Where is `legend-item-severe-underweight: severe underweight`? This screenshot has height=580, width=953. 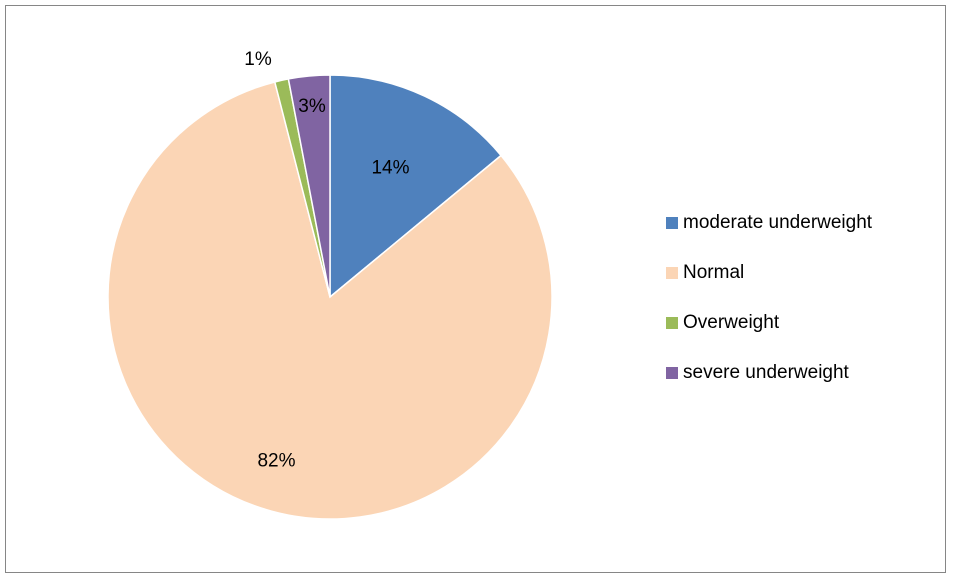 legend-item-severe-underweight: severe underweight is located at coordinates (769, 373).